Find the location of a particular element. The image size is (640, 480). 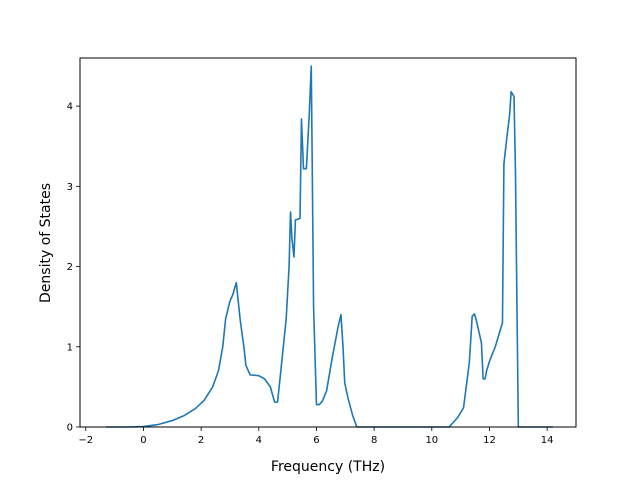

x-axis-label: Frequency (THz) is located at coordinates (328, 467).